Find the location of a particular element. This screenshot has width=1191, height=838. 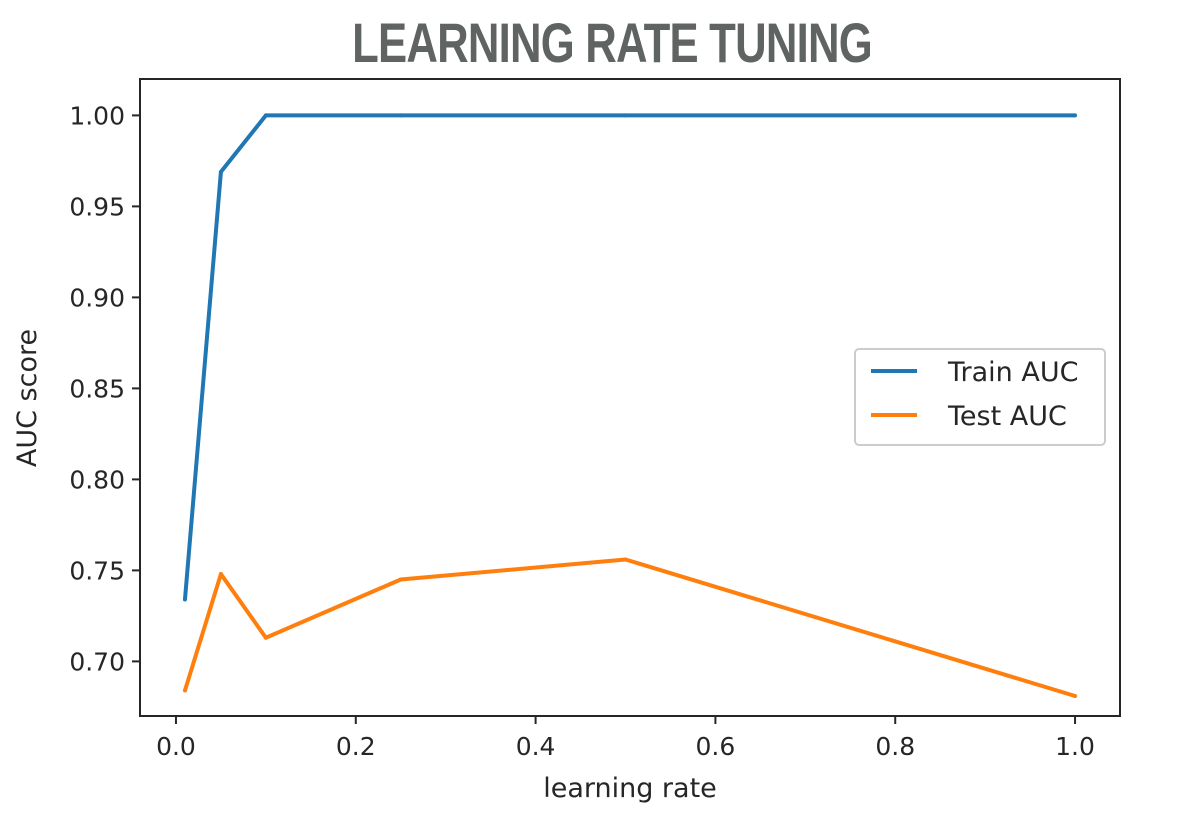

x-tick-label: 0.8 is located at coordinates (895, 746).